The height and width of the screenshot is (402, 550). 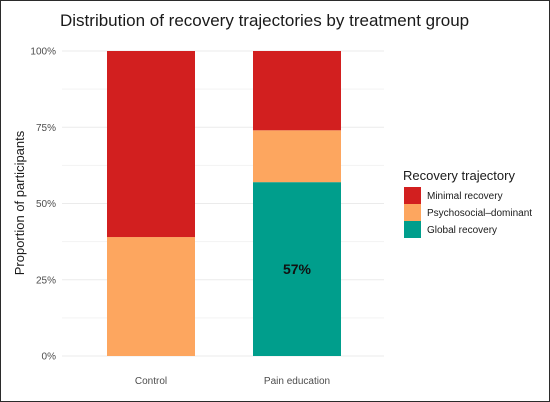 What do you see at coordinates (232, 381) in the screenshot?
I see `x-axis-ticks: Control Pain education` at bounding box center [232, 381].